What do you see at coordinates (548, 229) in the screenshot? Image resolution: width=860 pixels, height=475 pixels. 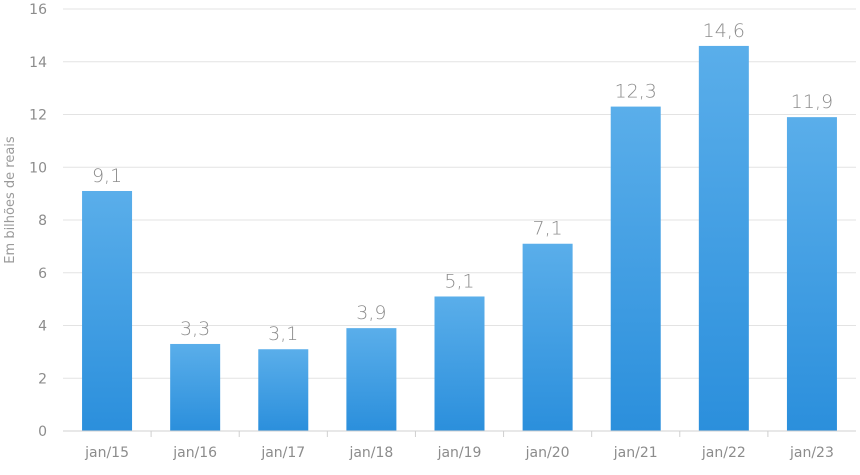 I see `data-label: 7,1` at bounding box center [548, 229].